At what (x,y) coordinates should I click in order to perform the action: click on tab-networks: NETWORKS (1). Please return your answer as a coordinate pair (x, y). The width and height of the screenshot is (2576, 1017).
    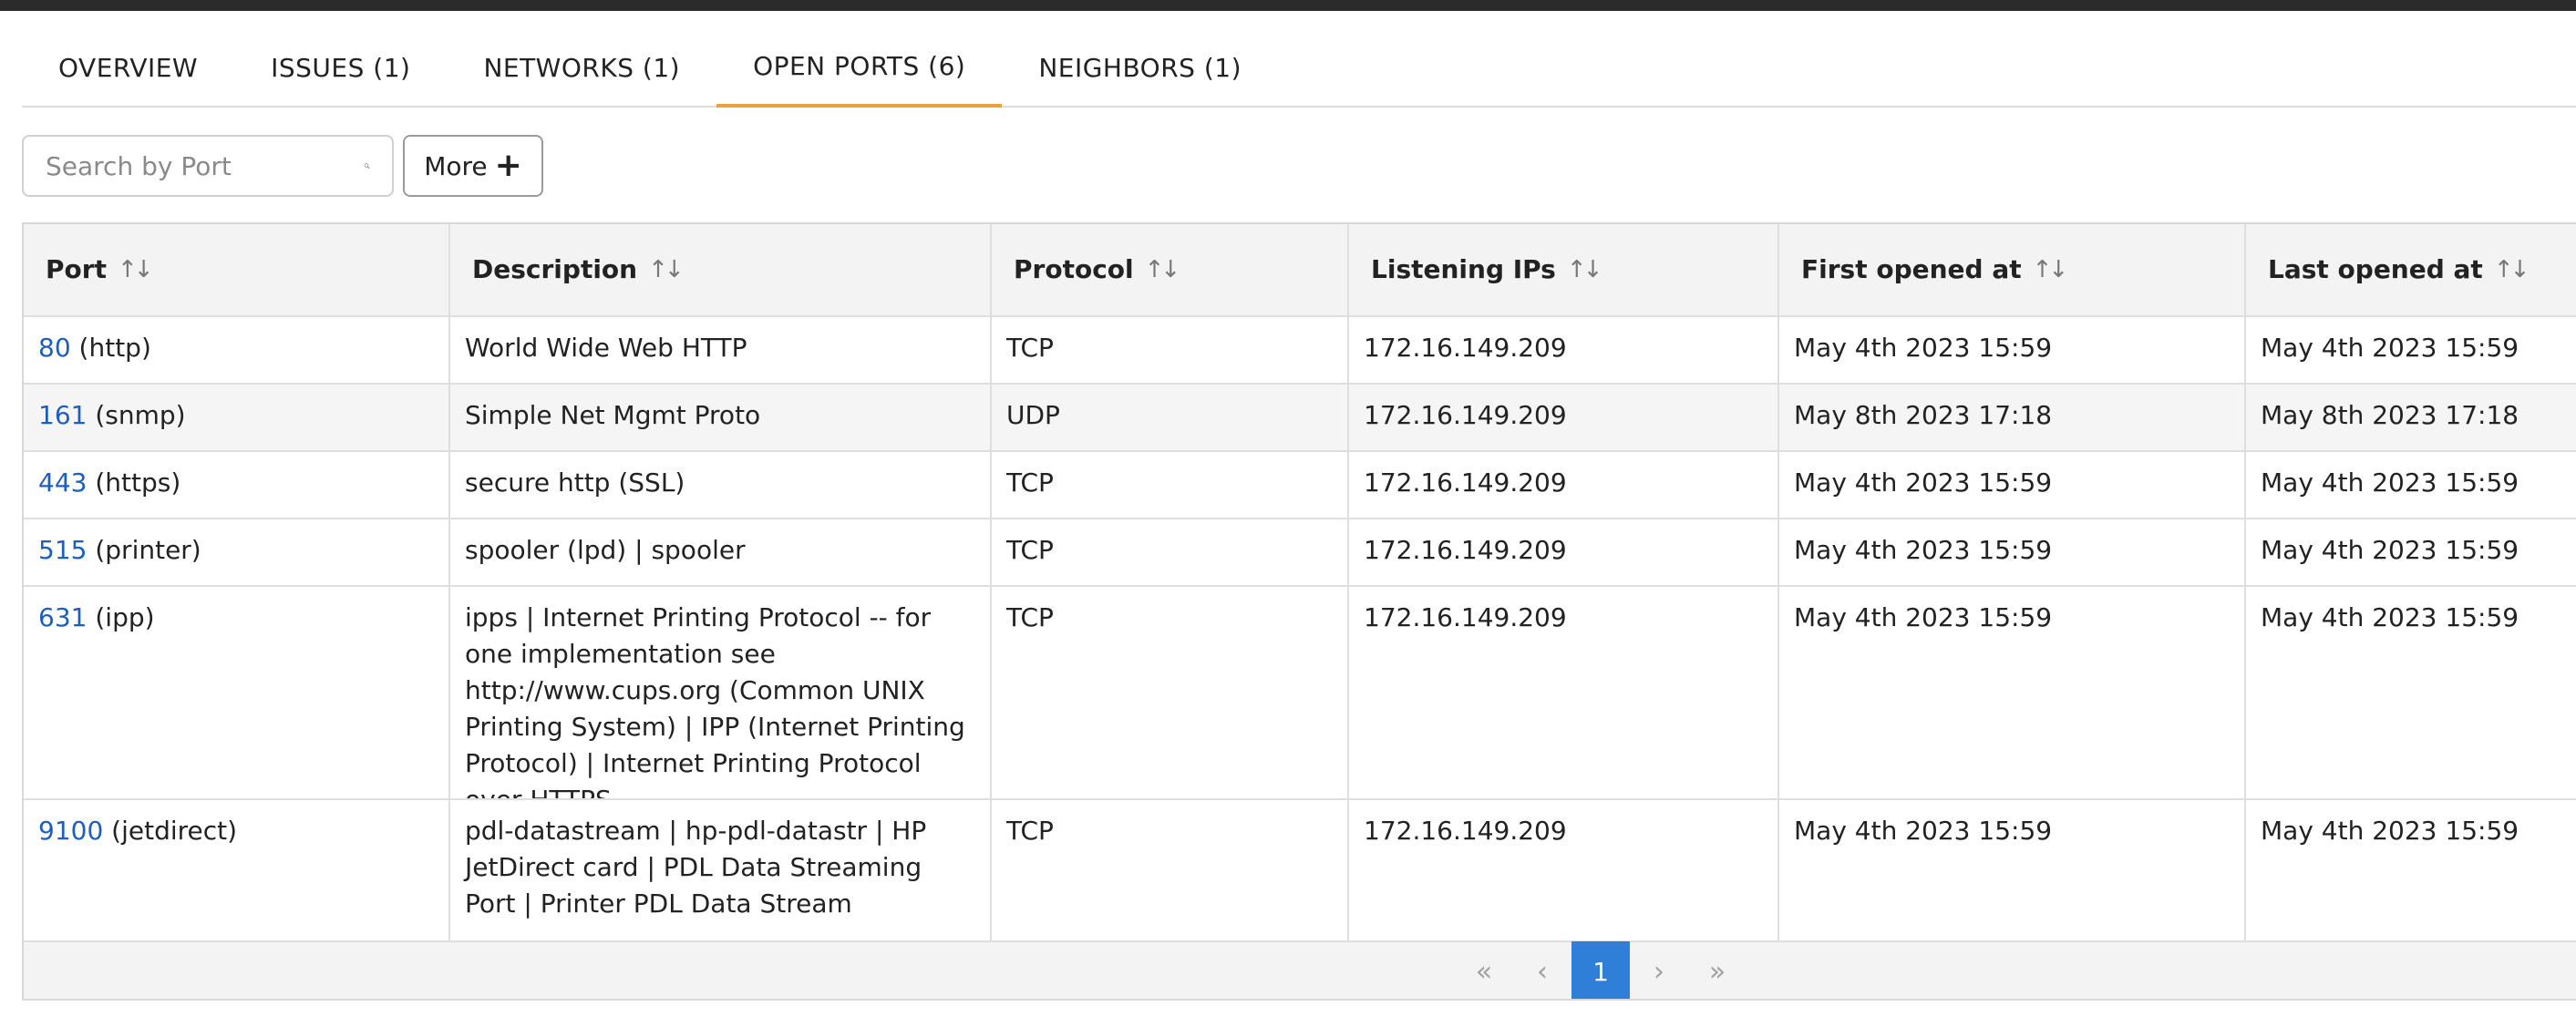
    Looking at the image, I should click on (582, 67).